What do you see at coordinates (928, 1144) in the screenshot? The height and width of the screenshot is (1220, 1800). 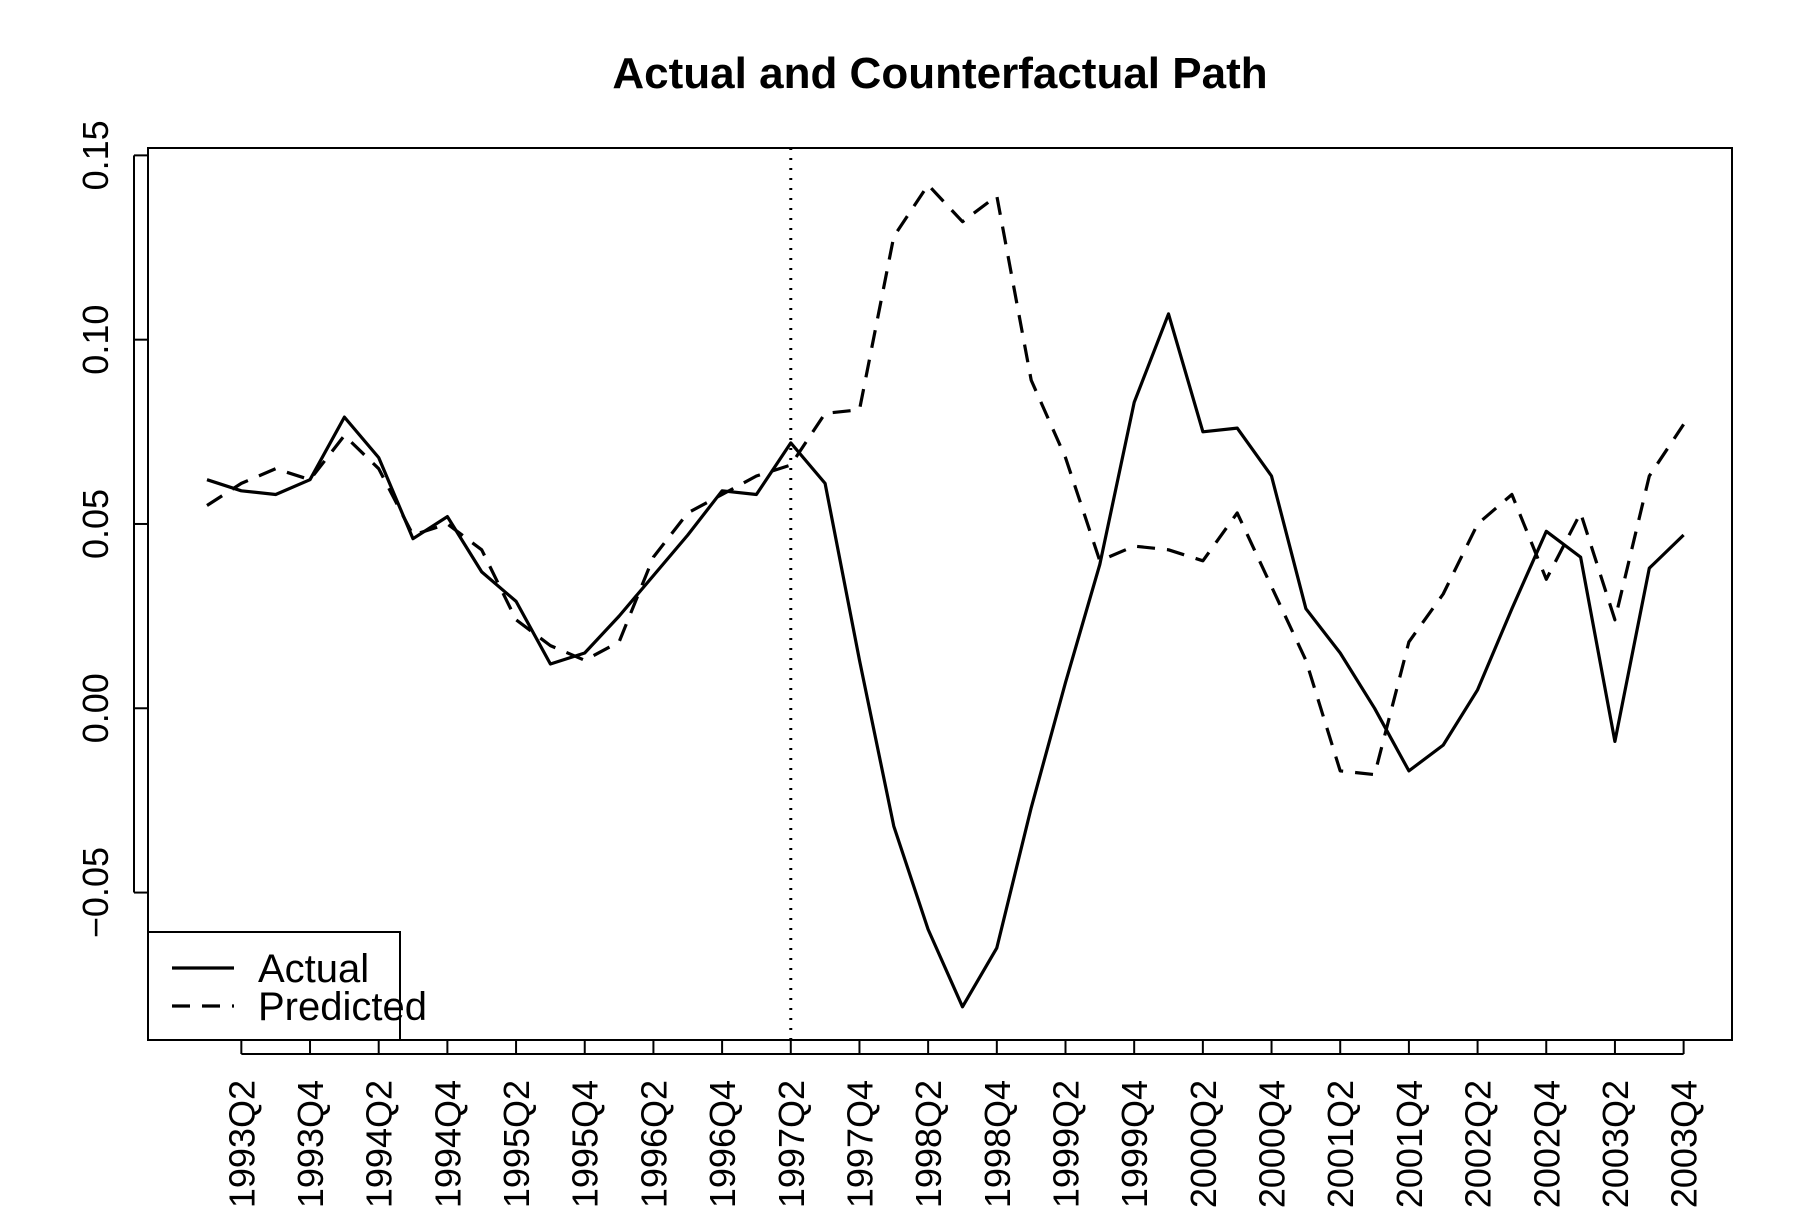 I see `x-tick-label: 1998Q2` at bounding box center [928, 1144].